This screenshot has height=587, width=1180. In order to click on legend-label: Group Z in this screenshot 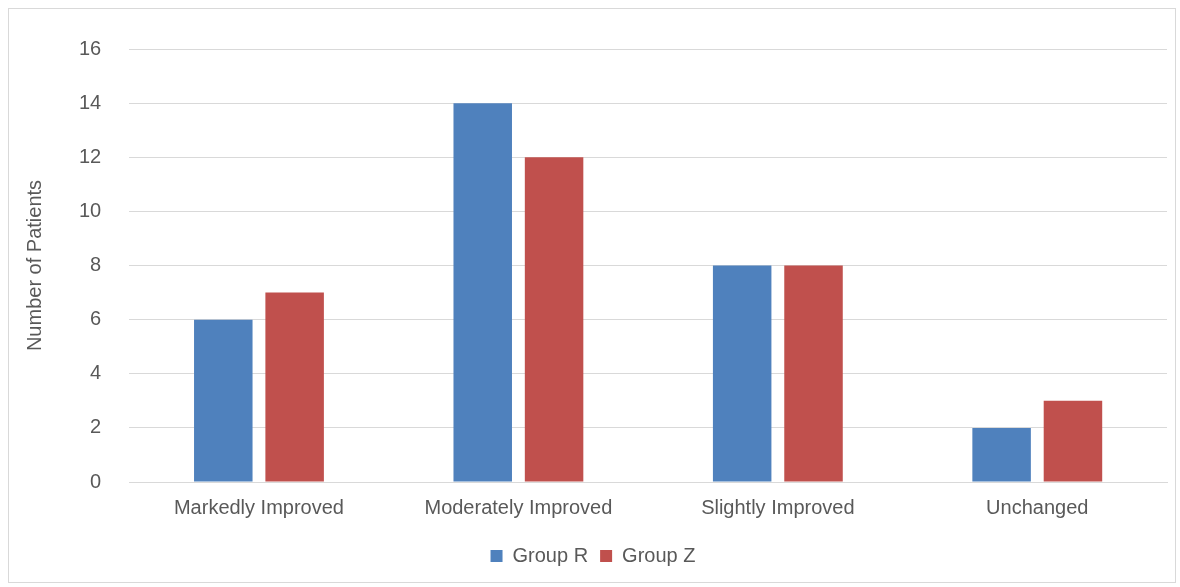, I will do `click(659, 554)`.